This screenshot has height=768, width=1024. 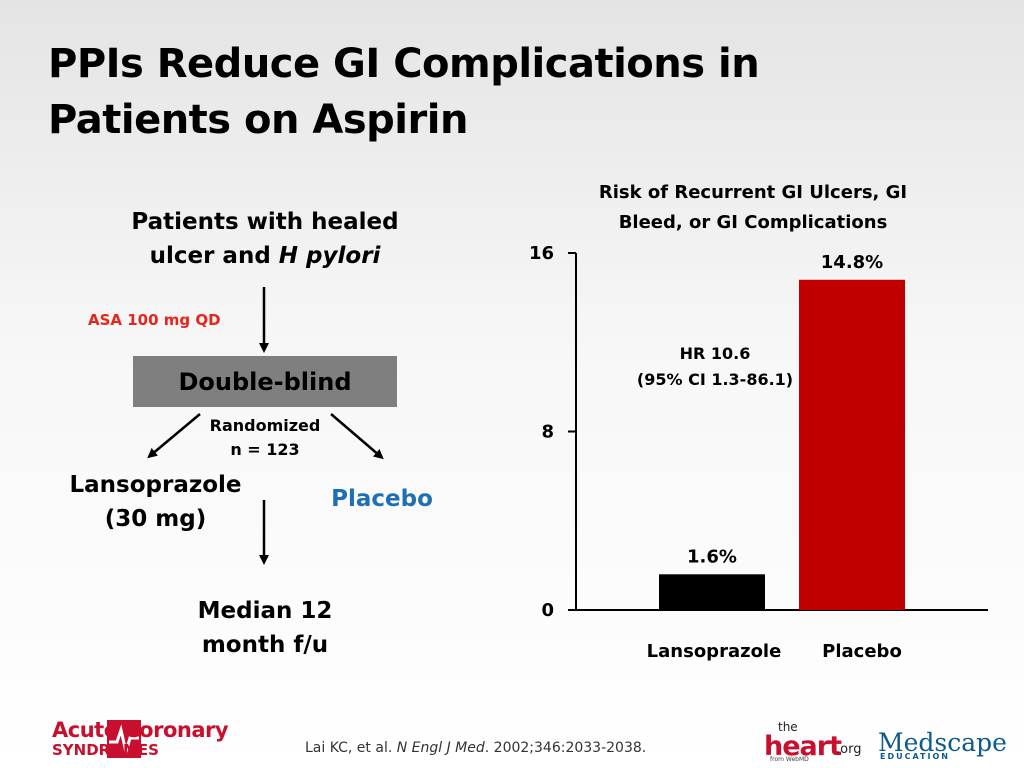 I want to click on double-blind-label: Double-blind, so click(x=265, y=381).